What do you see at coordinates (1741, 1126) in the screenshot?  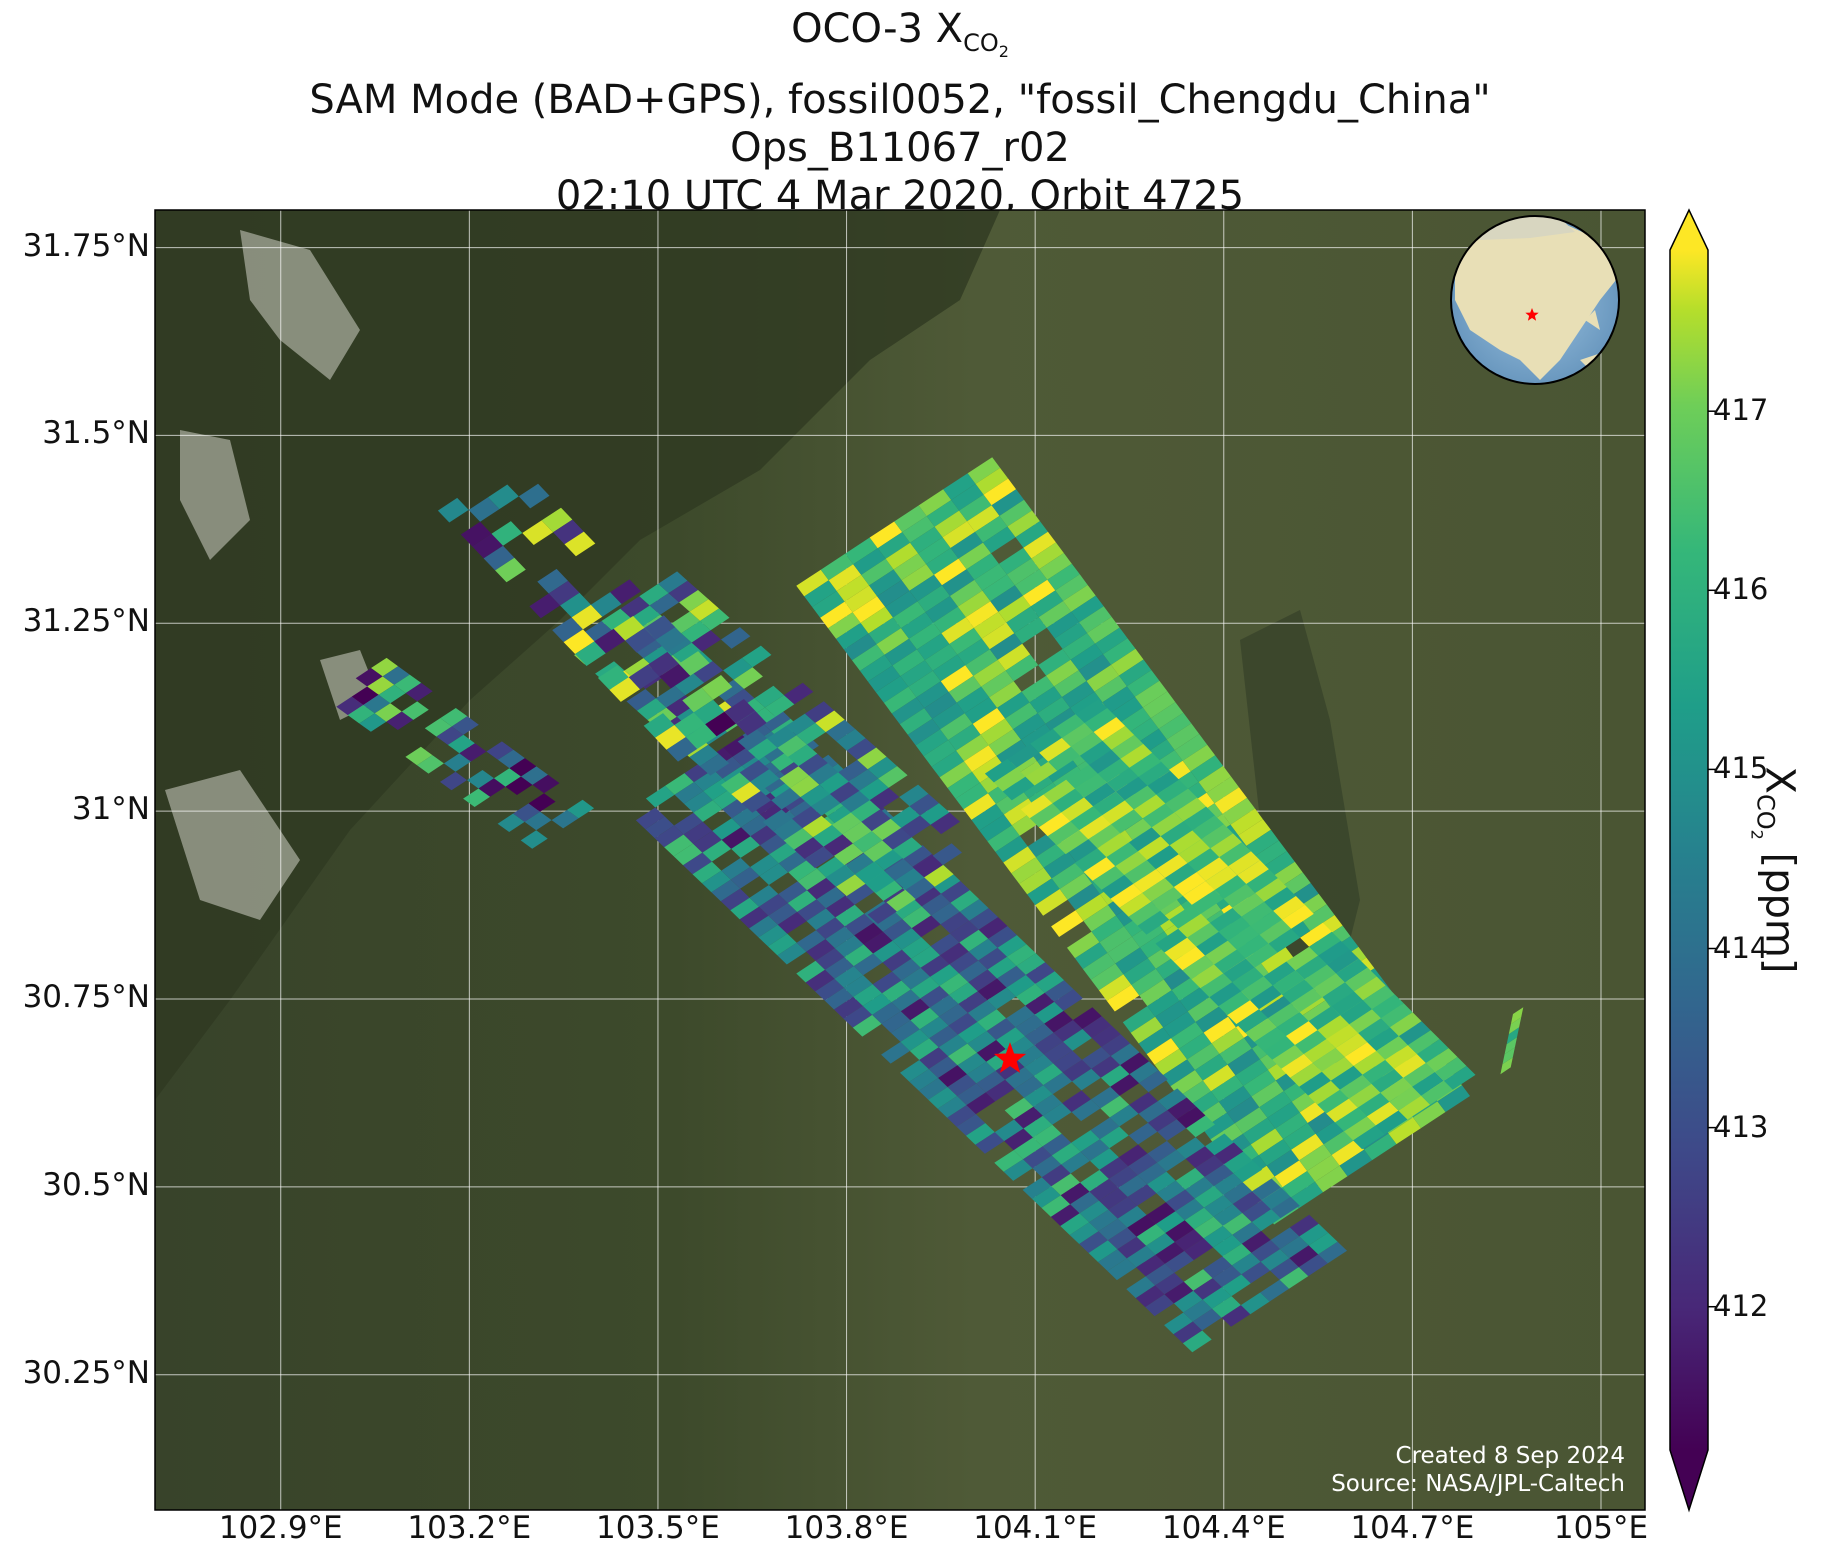 I see `colorbar-tick-label: 413` at bounding box center [1741, 1126].